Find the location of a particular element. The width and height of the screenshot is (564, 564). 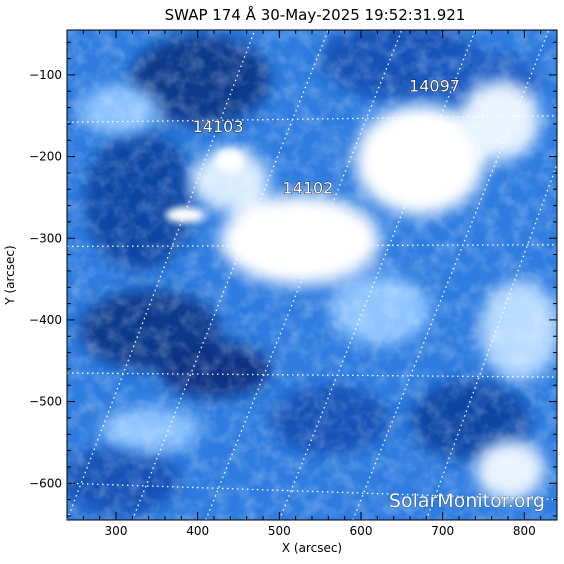

x-tick-label: 700 is located at coordinates (442, 531).